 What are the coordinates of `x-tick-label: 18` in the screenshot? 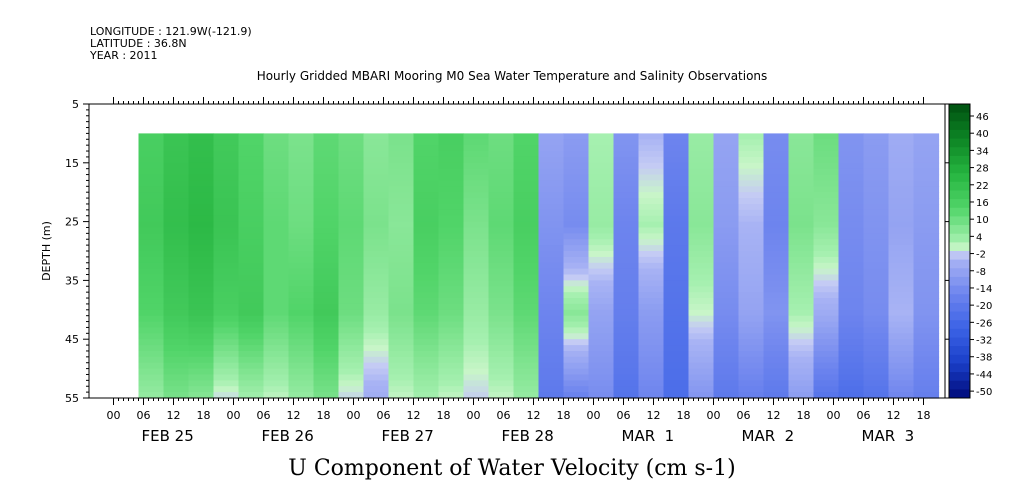 It's located at (684, 415).